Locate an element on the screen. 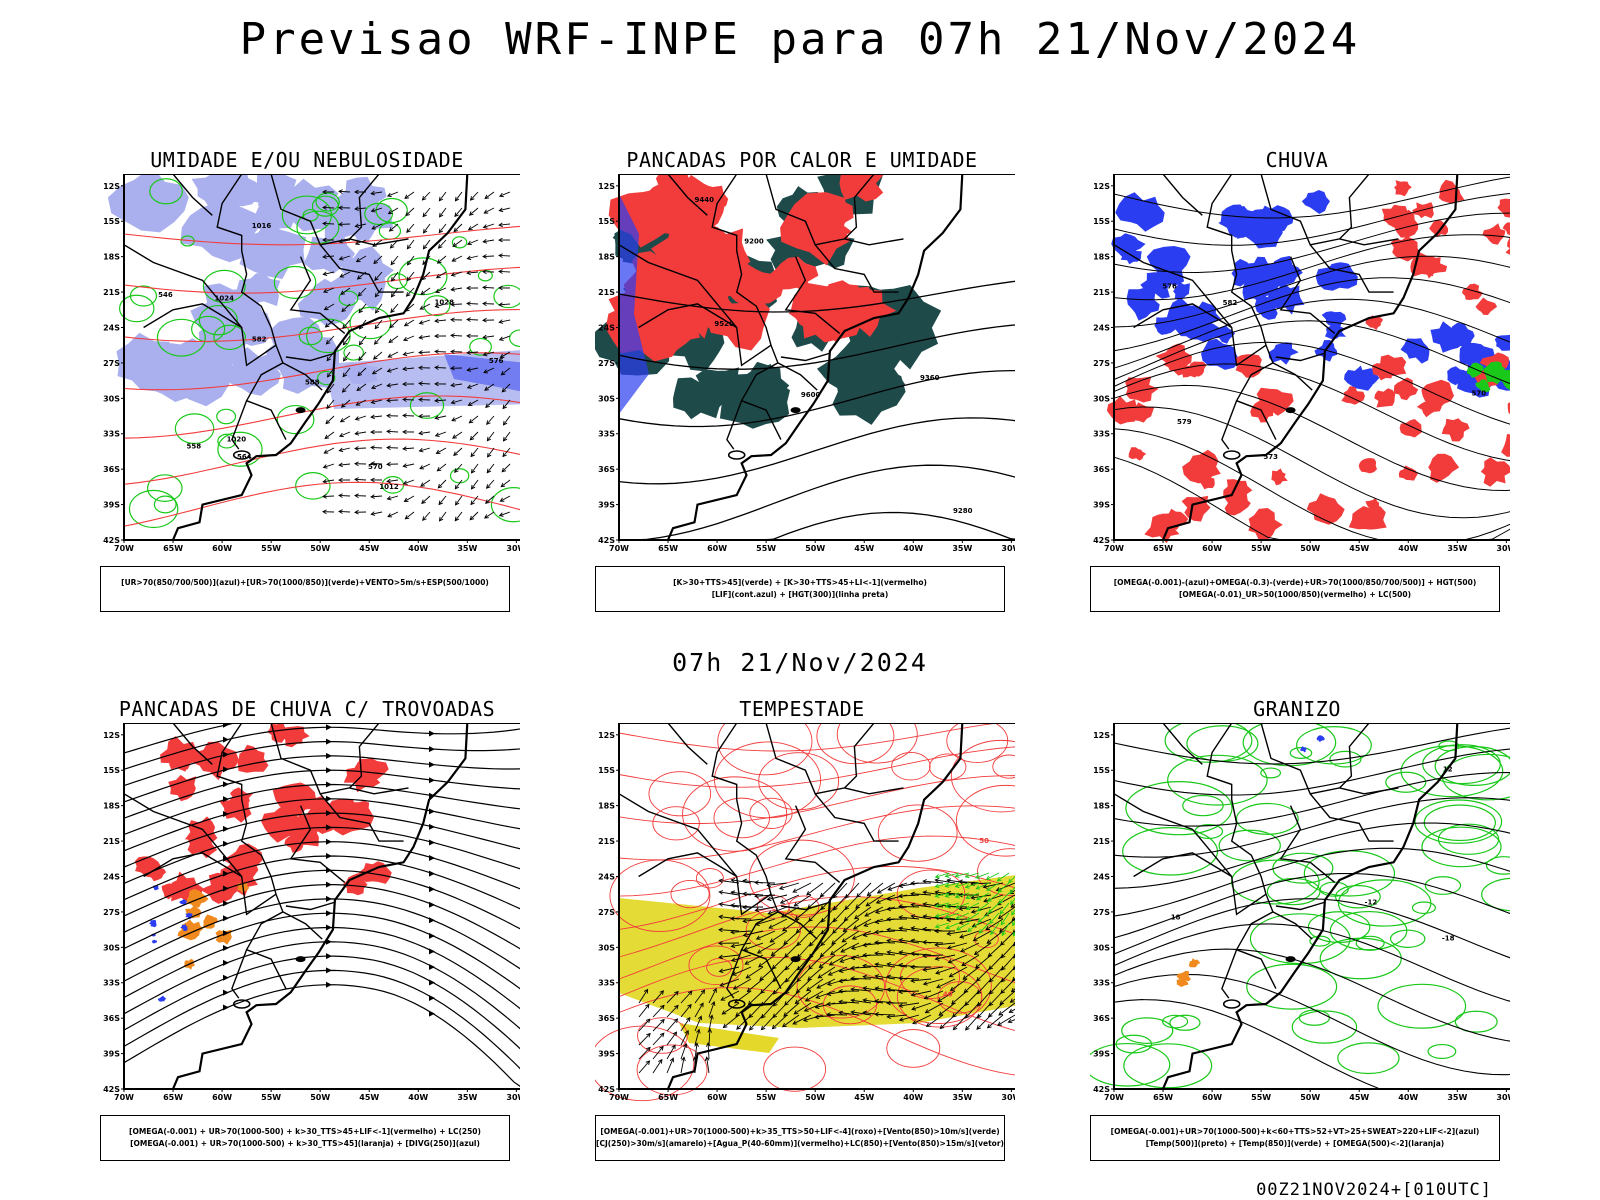  contour-label: 1028 is located at coordinates (444, 302).